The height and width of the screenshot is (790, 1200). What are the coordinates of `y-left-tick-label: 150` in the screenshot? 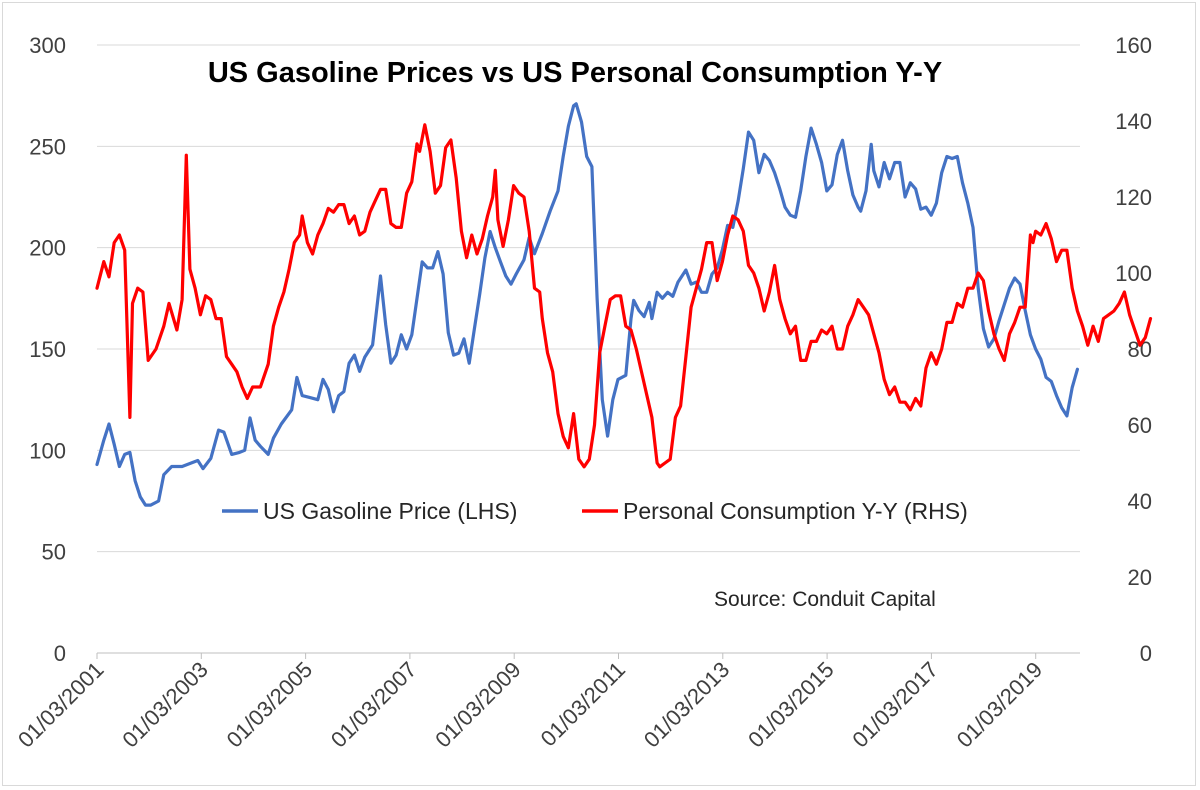 It's located at (47, 349).